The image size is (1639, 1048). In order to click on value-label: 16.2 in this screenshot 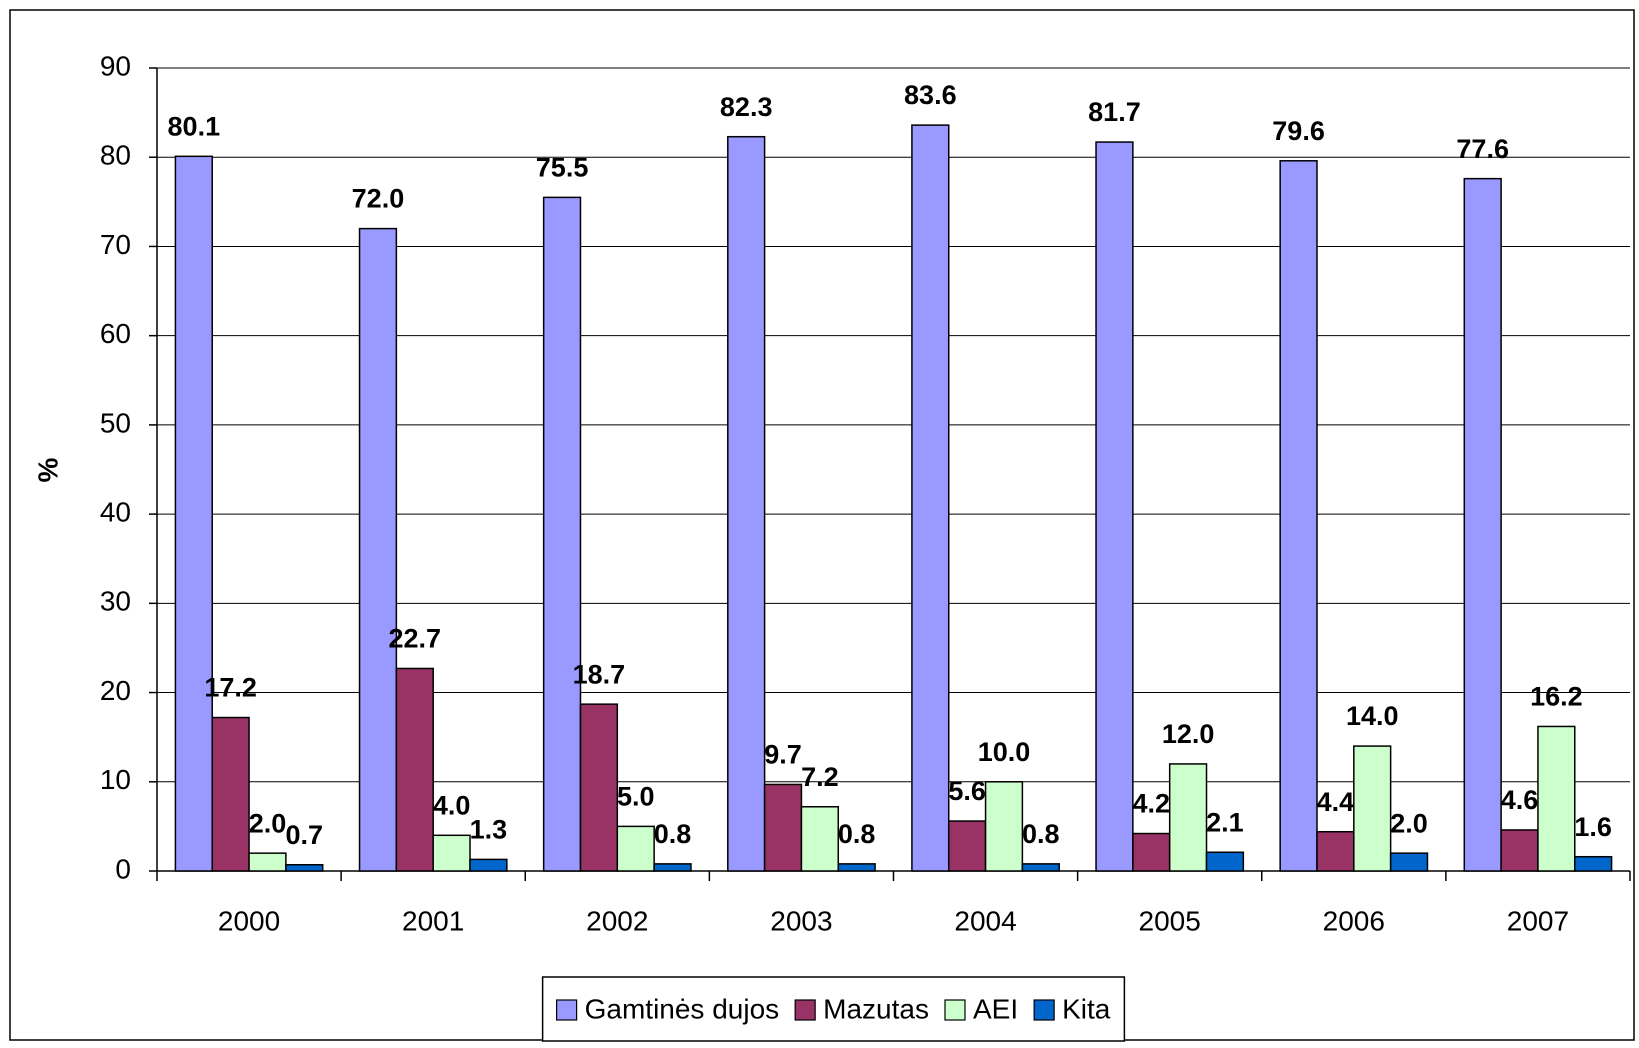, I will do `click(1556, 697)`.